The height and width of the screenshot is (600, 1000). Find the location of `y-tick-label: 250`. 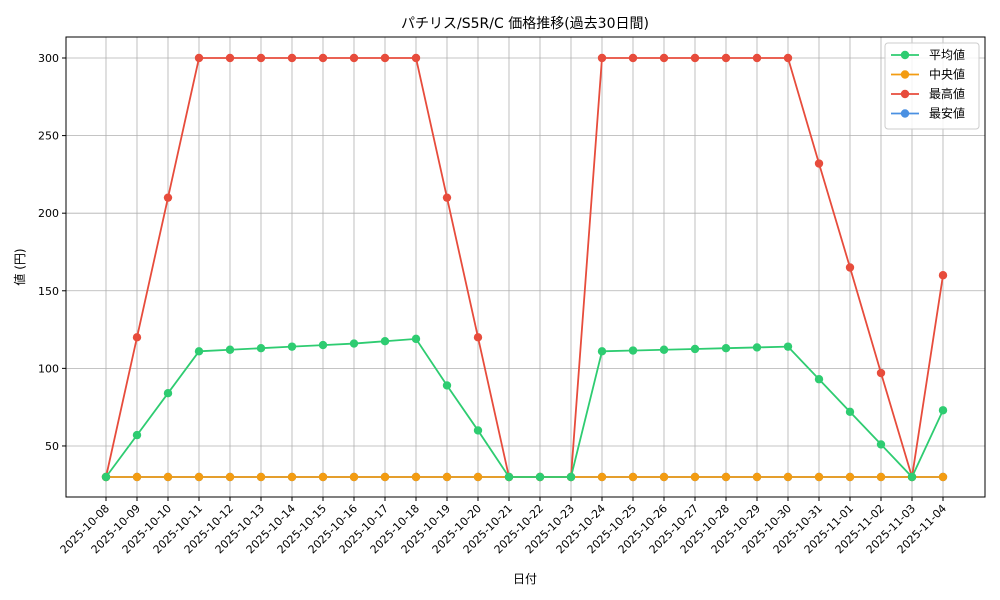

y-tick-label: 250 is located at coordinates (48, 136).